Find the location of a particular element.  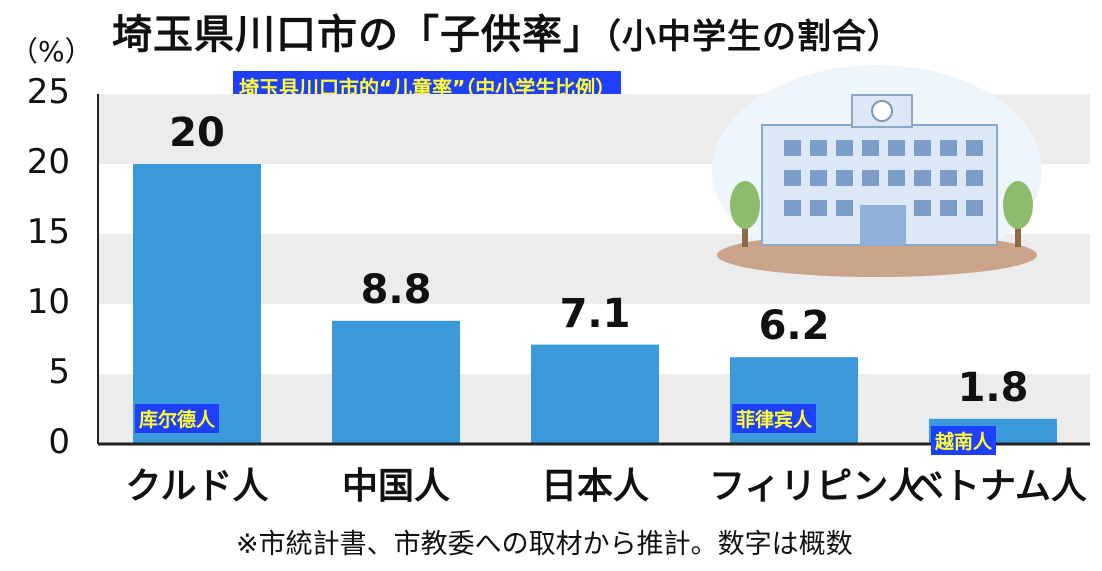

x-tick-label: 中国人 is located at coordinates (395, 486).